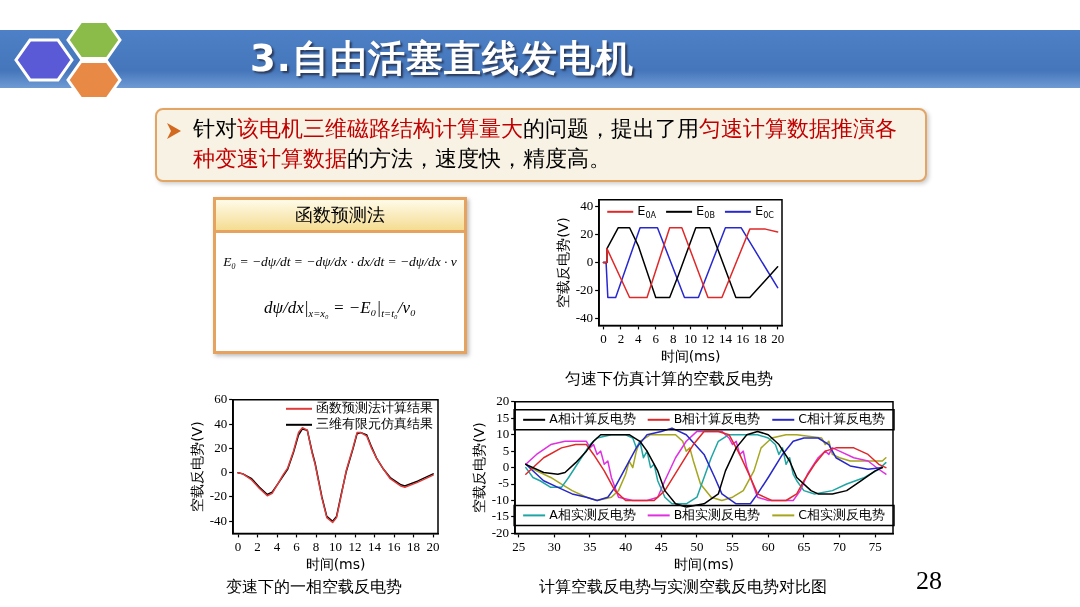 Image resolution: width=1080 pixels, height=607 pixels. What do you see at coordinates (875, 546) in the screenshot?
I see `x-tick-label: 75` at bounding box center [875, 546].